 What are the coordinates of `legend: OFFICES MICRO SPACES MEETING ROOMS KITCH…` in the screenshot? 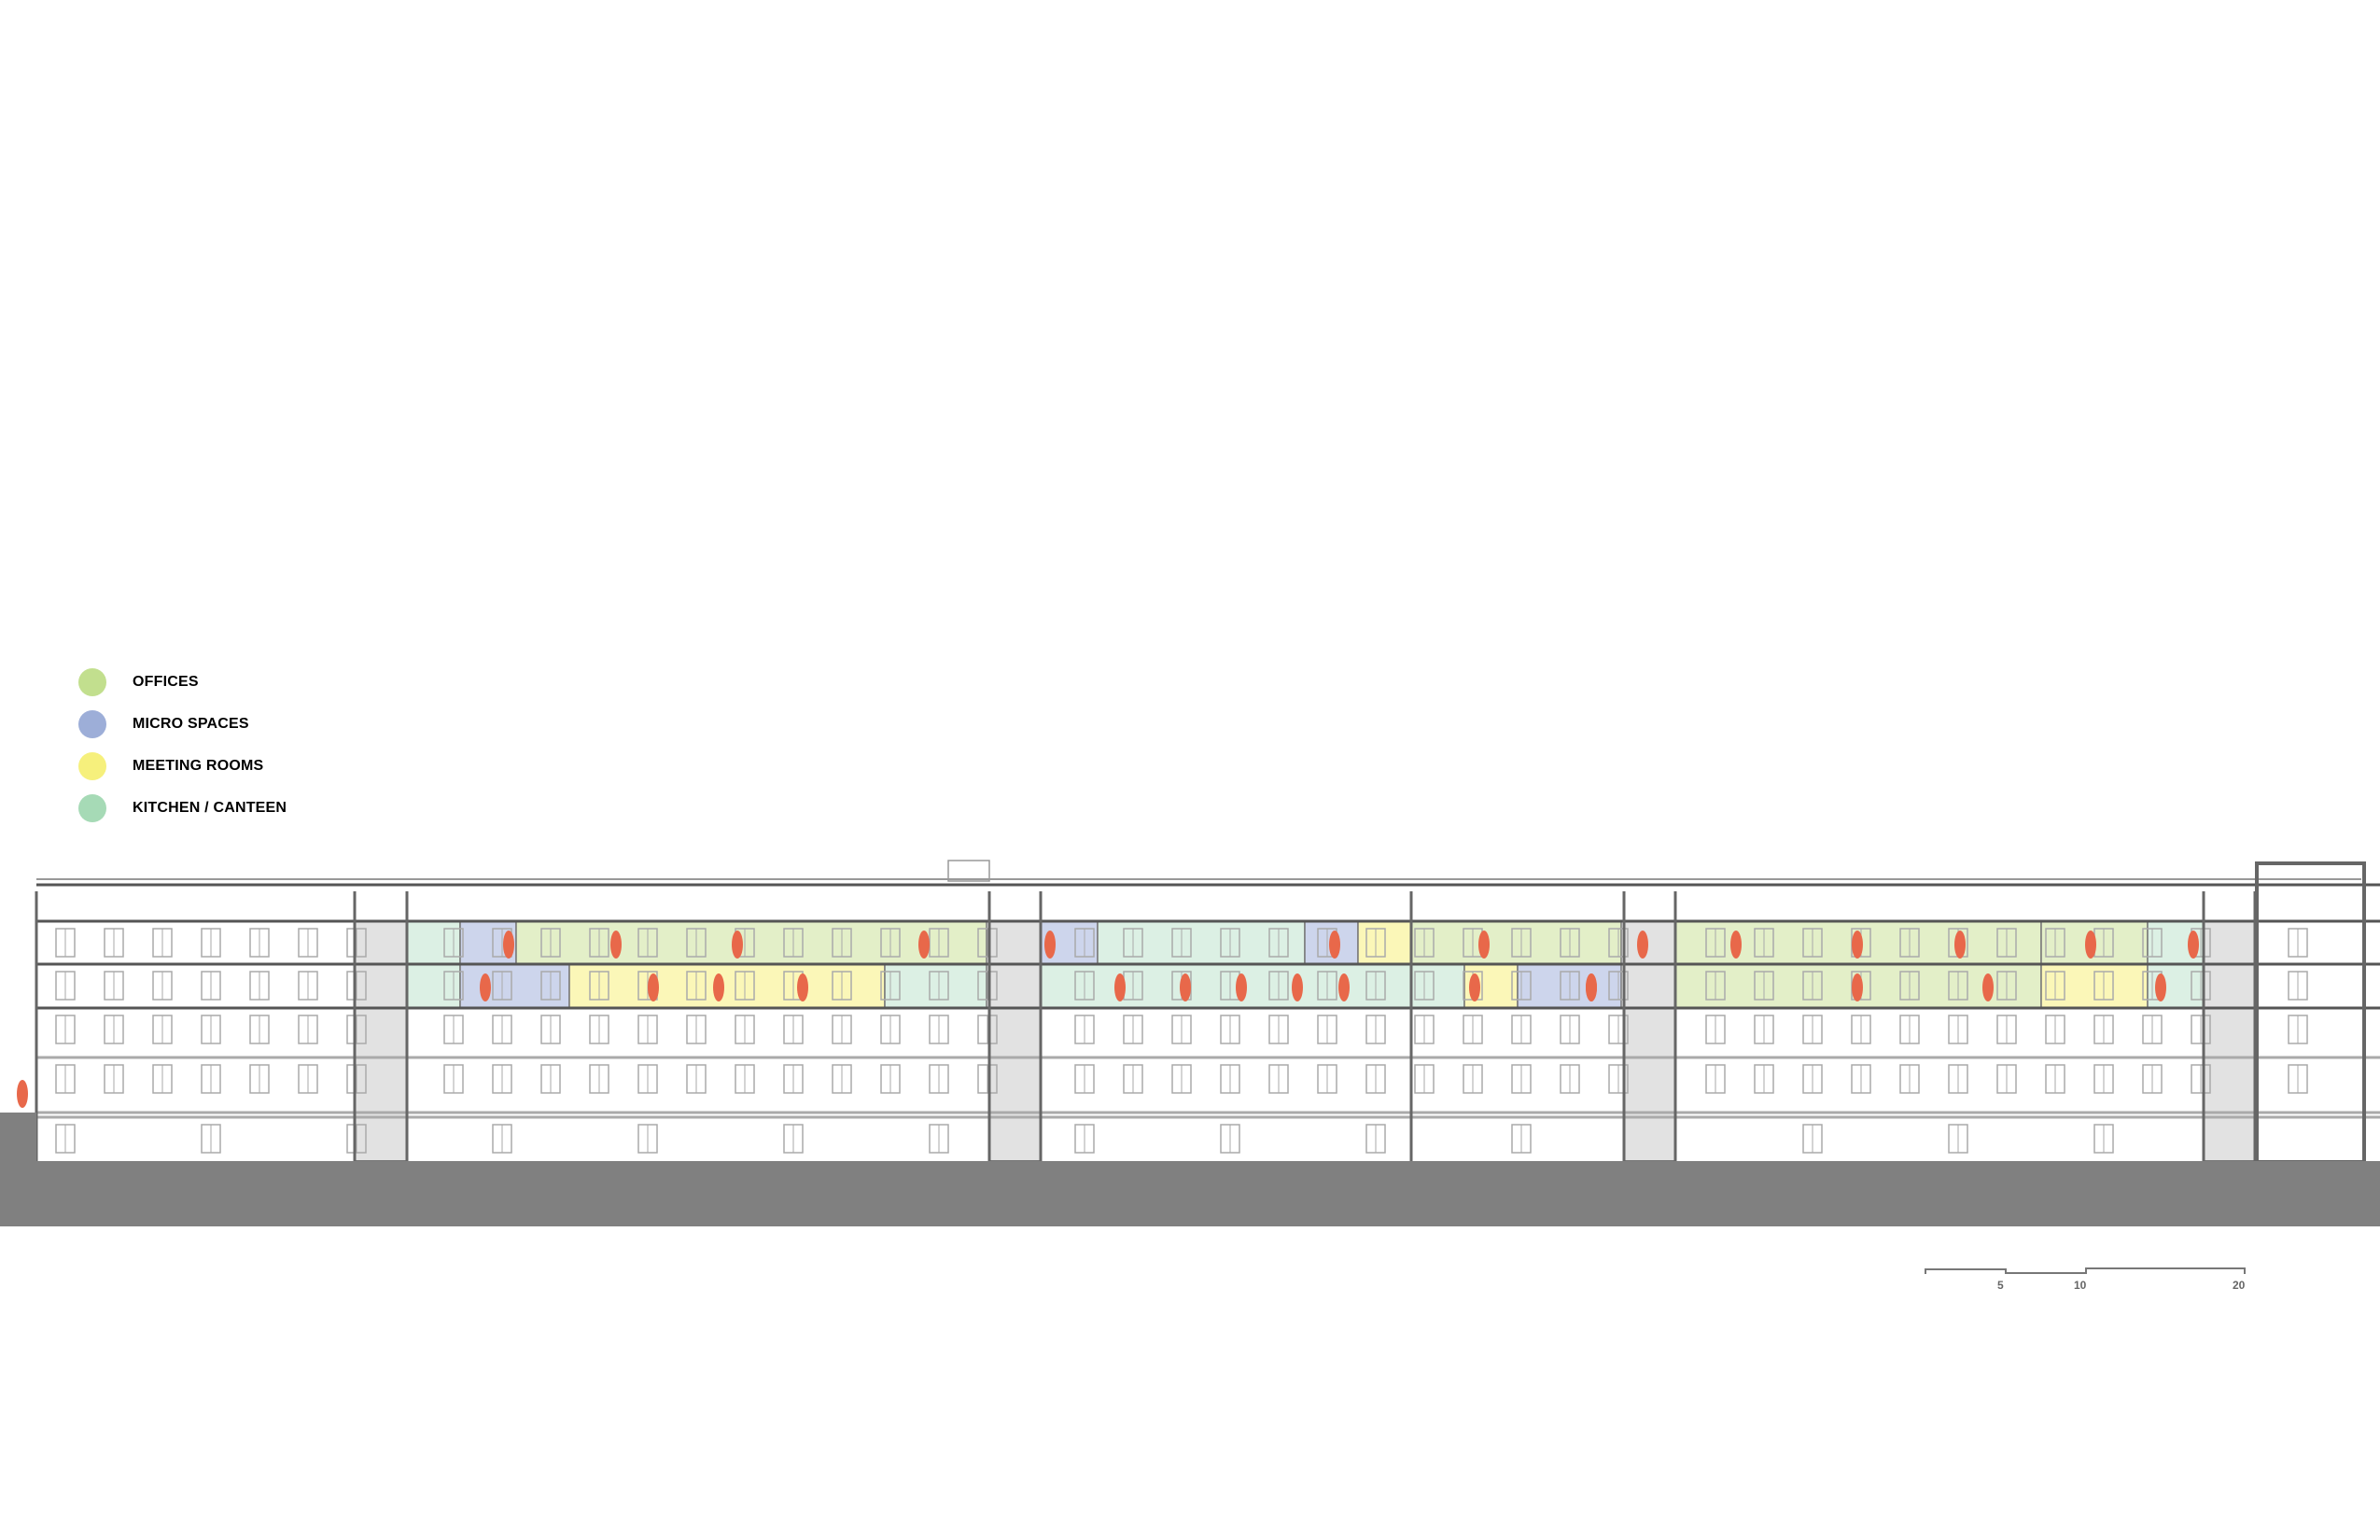 It's located at (182, 745).